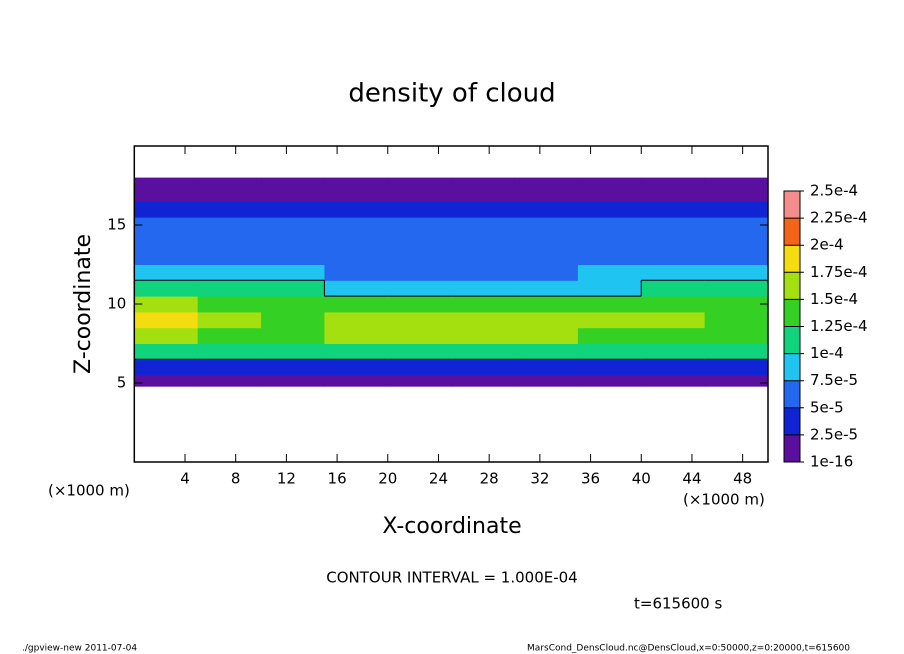  I want to click on x-tick-label: 20, so click(387, 479).